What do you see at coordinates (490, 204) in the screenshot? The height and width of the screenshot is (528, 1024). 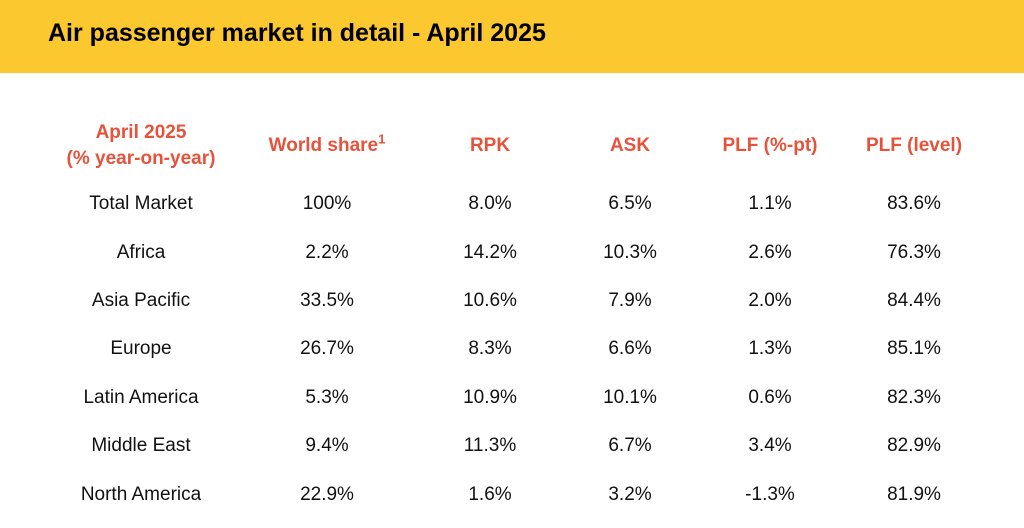 I see `cell-rpk: 8.0%` at bounding box center [490, 204].